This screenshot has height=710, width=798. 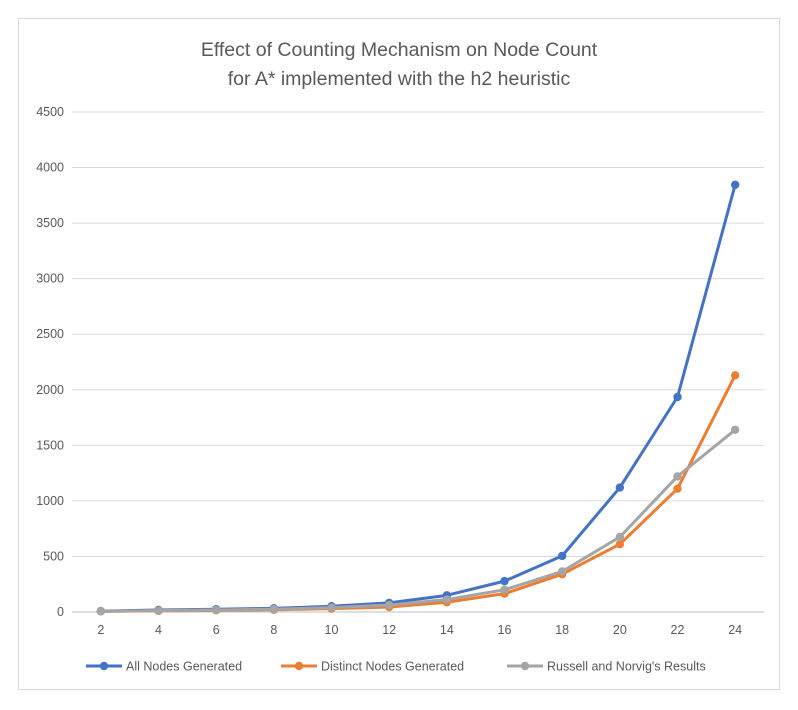 I want to click on legend-entry: Distinct Nodes Generated, so click(x=372, y=667).